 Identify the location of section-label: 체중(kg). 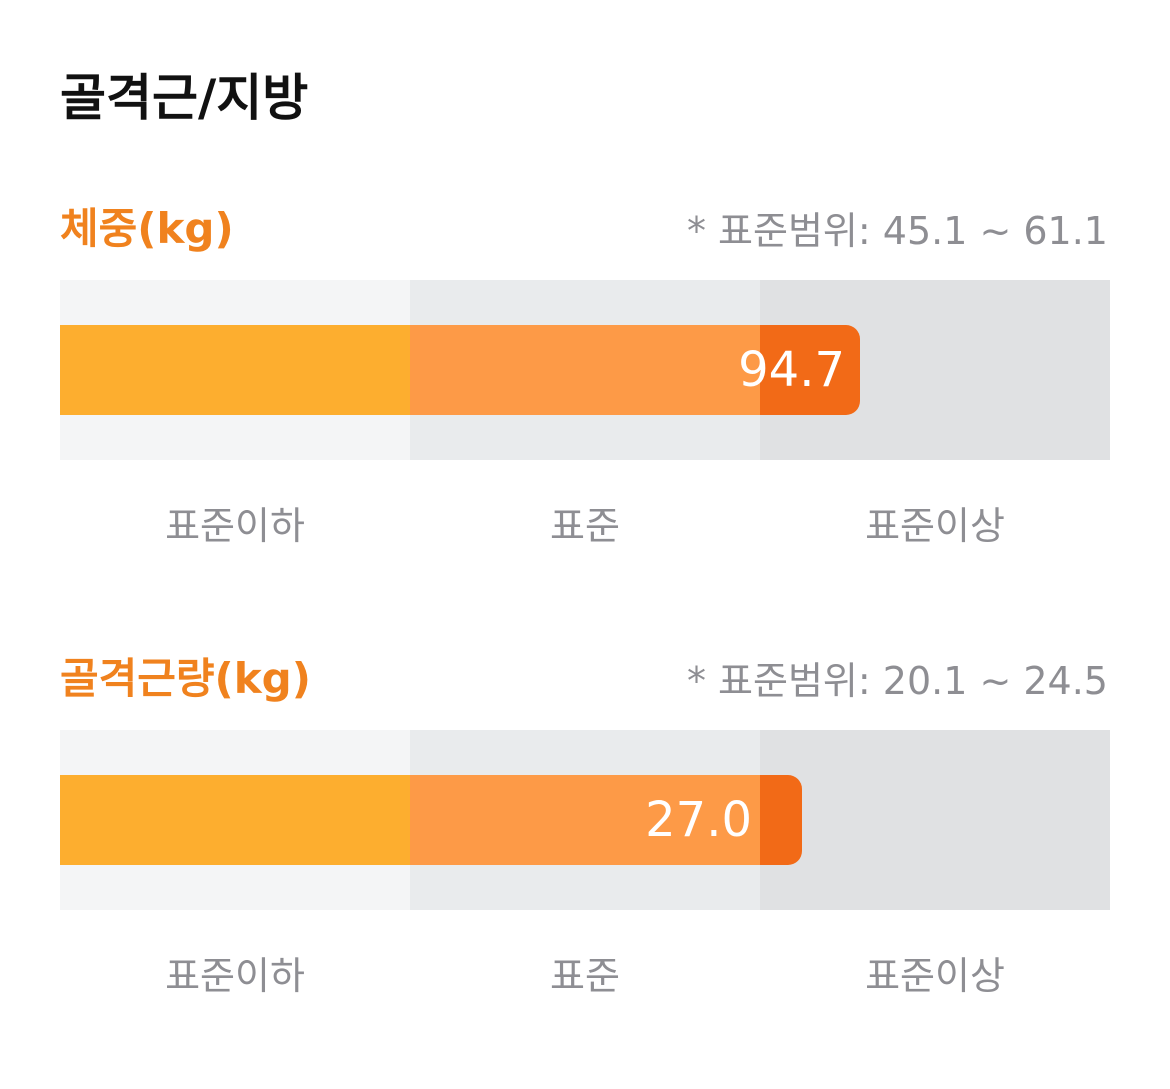
(147, 228).